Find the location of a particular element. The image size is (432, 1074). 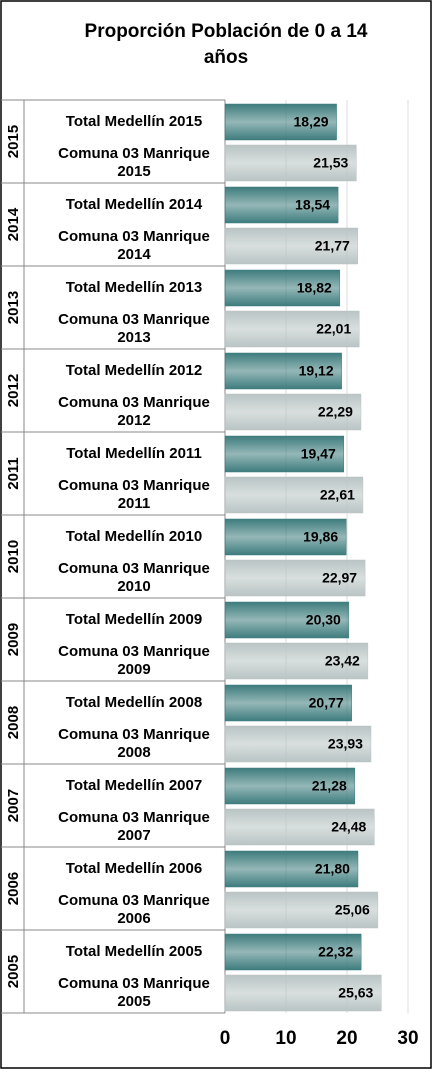

y-tick-label: Comuna 03 Manrique 2015 is located at coordinates (134, 162).